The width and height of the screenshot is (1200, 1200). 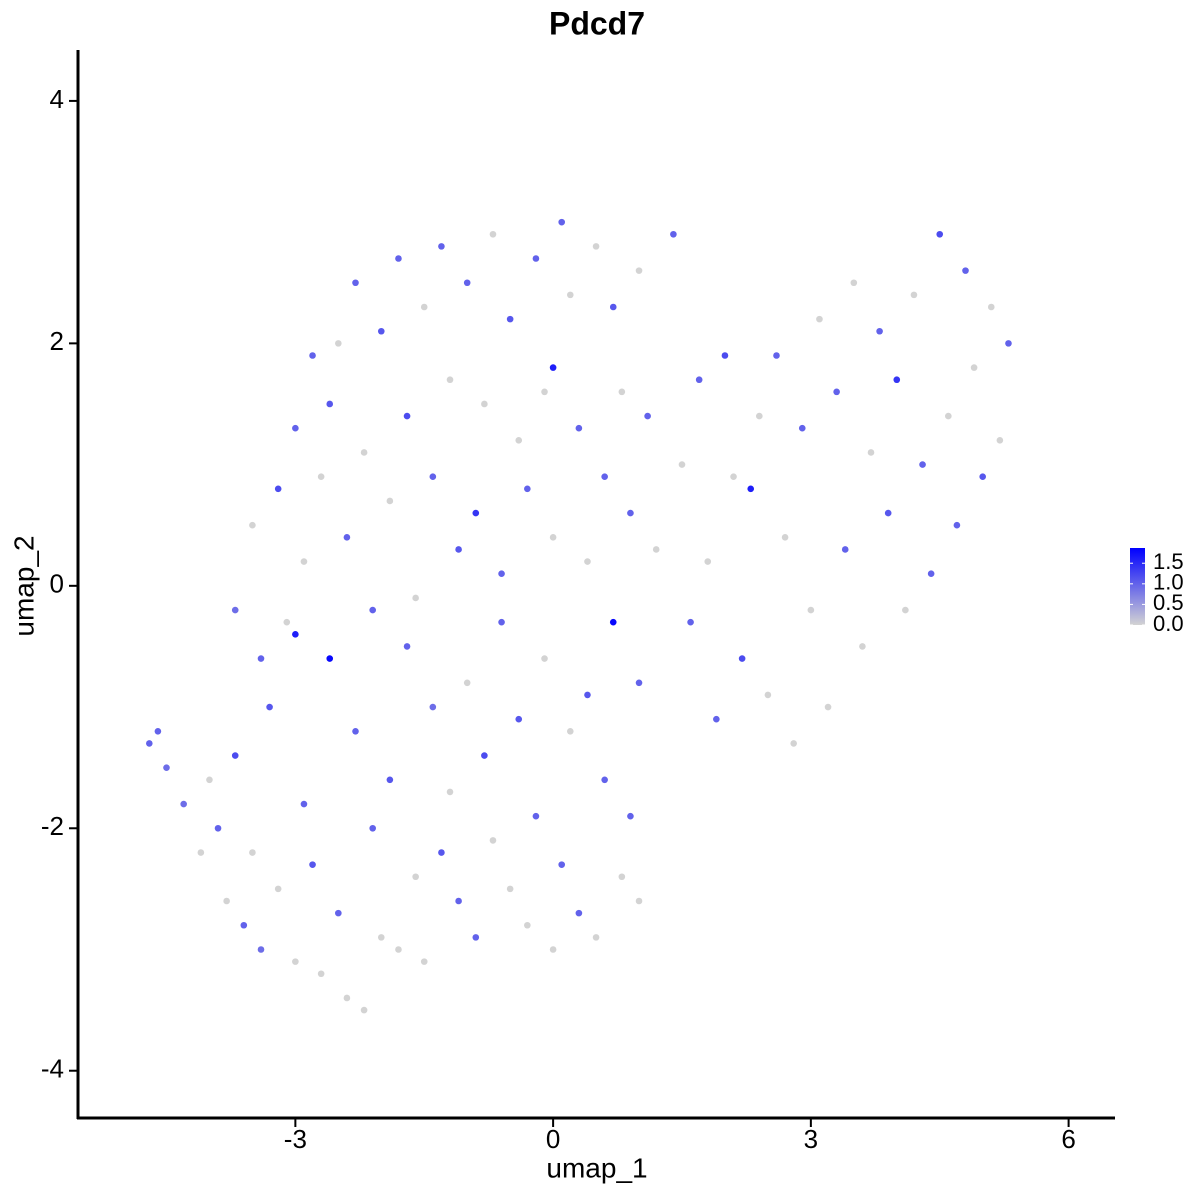 What do you see at coordinates (1168, 561) in the screenshot?
I see `color-tick-label: 1.5` at bounding box center [1168, 561].